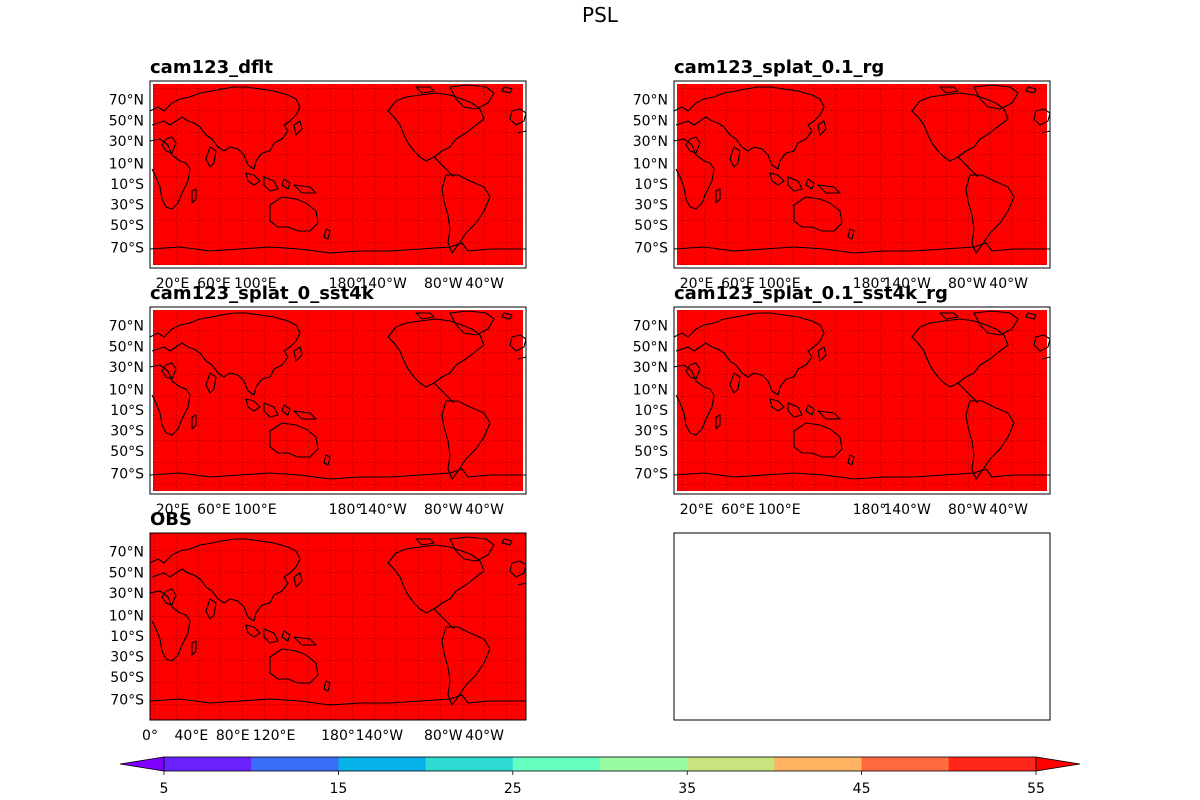 This screenshot has height=800, width=1200. What do you see at coordinates (513, 789) in the screenshot?
I see `colorbar-tick-label: 25` at bounding box center [513, 789].